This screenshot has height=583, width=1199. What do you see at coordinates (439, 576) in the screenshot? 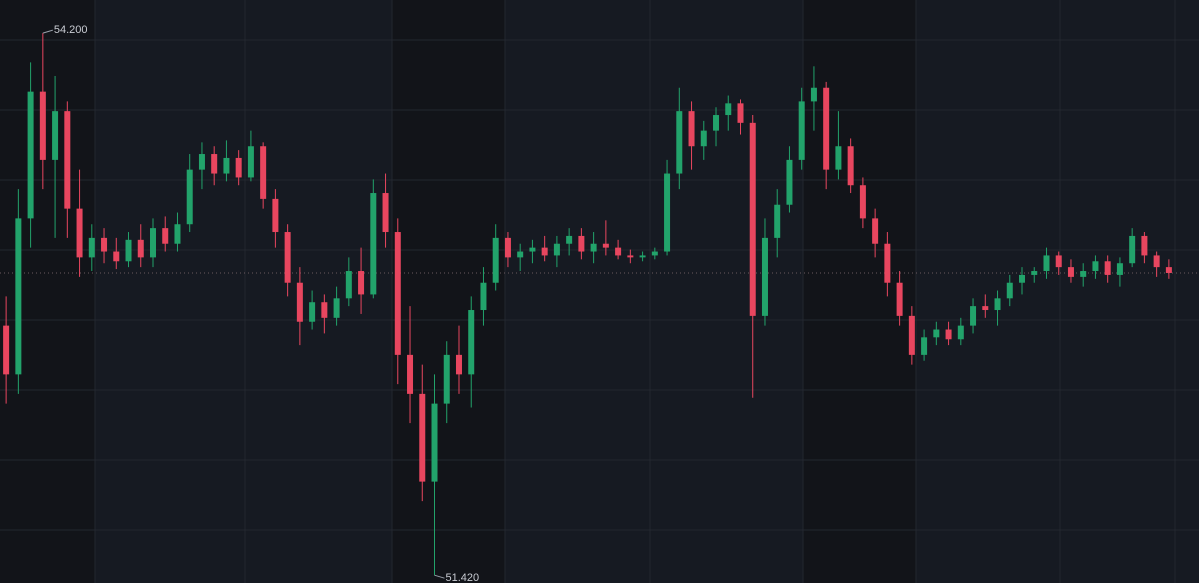
I see `low-label-leader` at bounding box center [439, 576].